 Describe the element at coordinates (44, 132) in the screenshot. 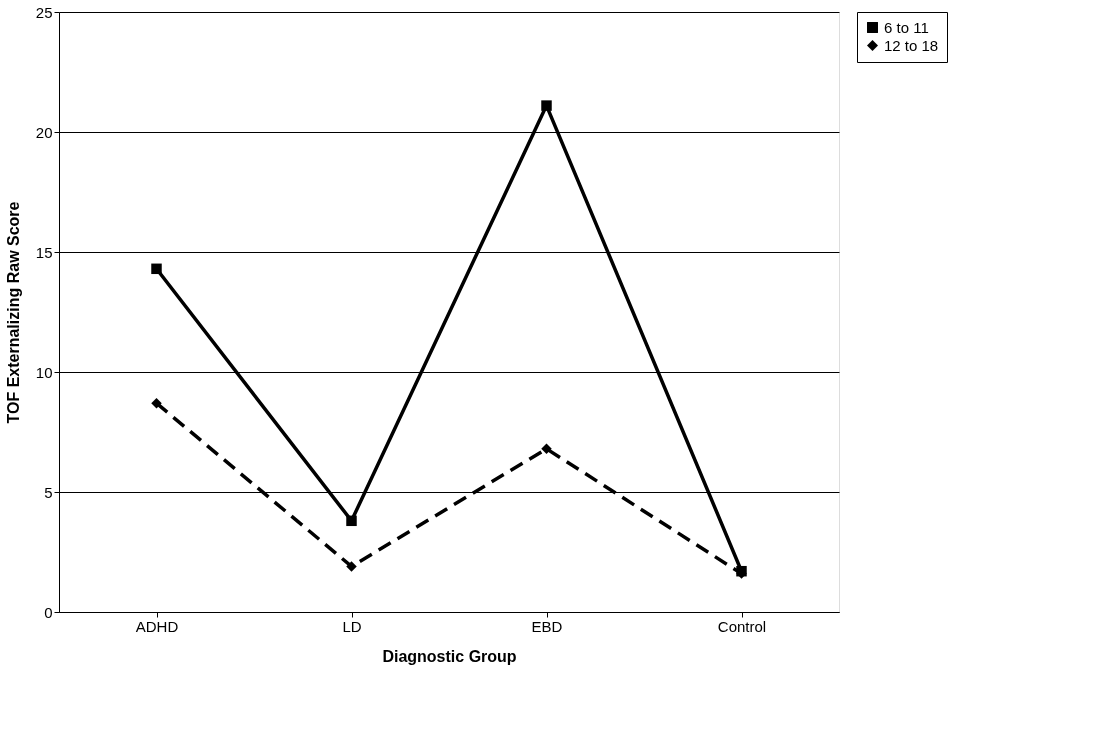

I see `y-tick-label: 20` at that location.